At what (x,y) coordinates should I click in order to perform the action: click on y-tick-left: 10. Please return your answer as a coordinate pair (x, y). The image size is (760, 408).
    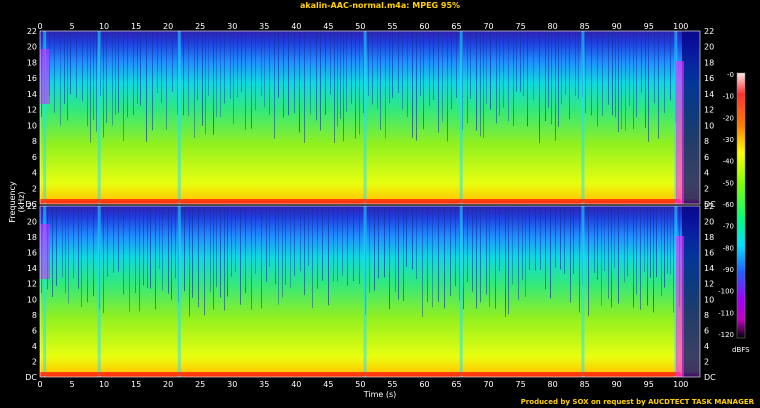
    Looking at the image, I should click on (32, 125).